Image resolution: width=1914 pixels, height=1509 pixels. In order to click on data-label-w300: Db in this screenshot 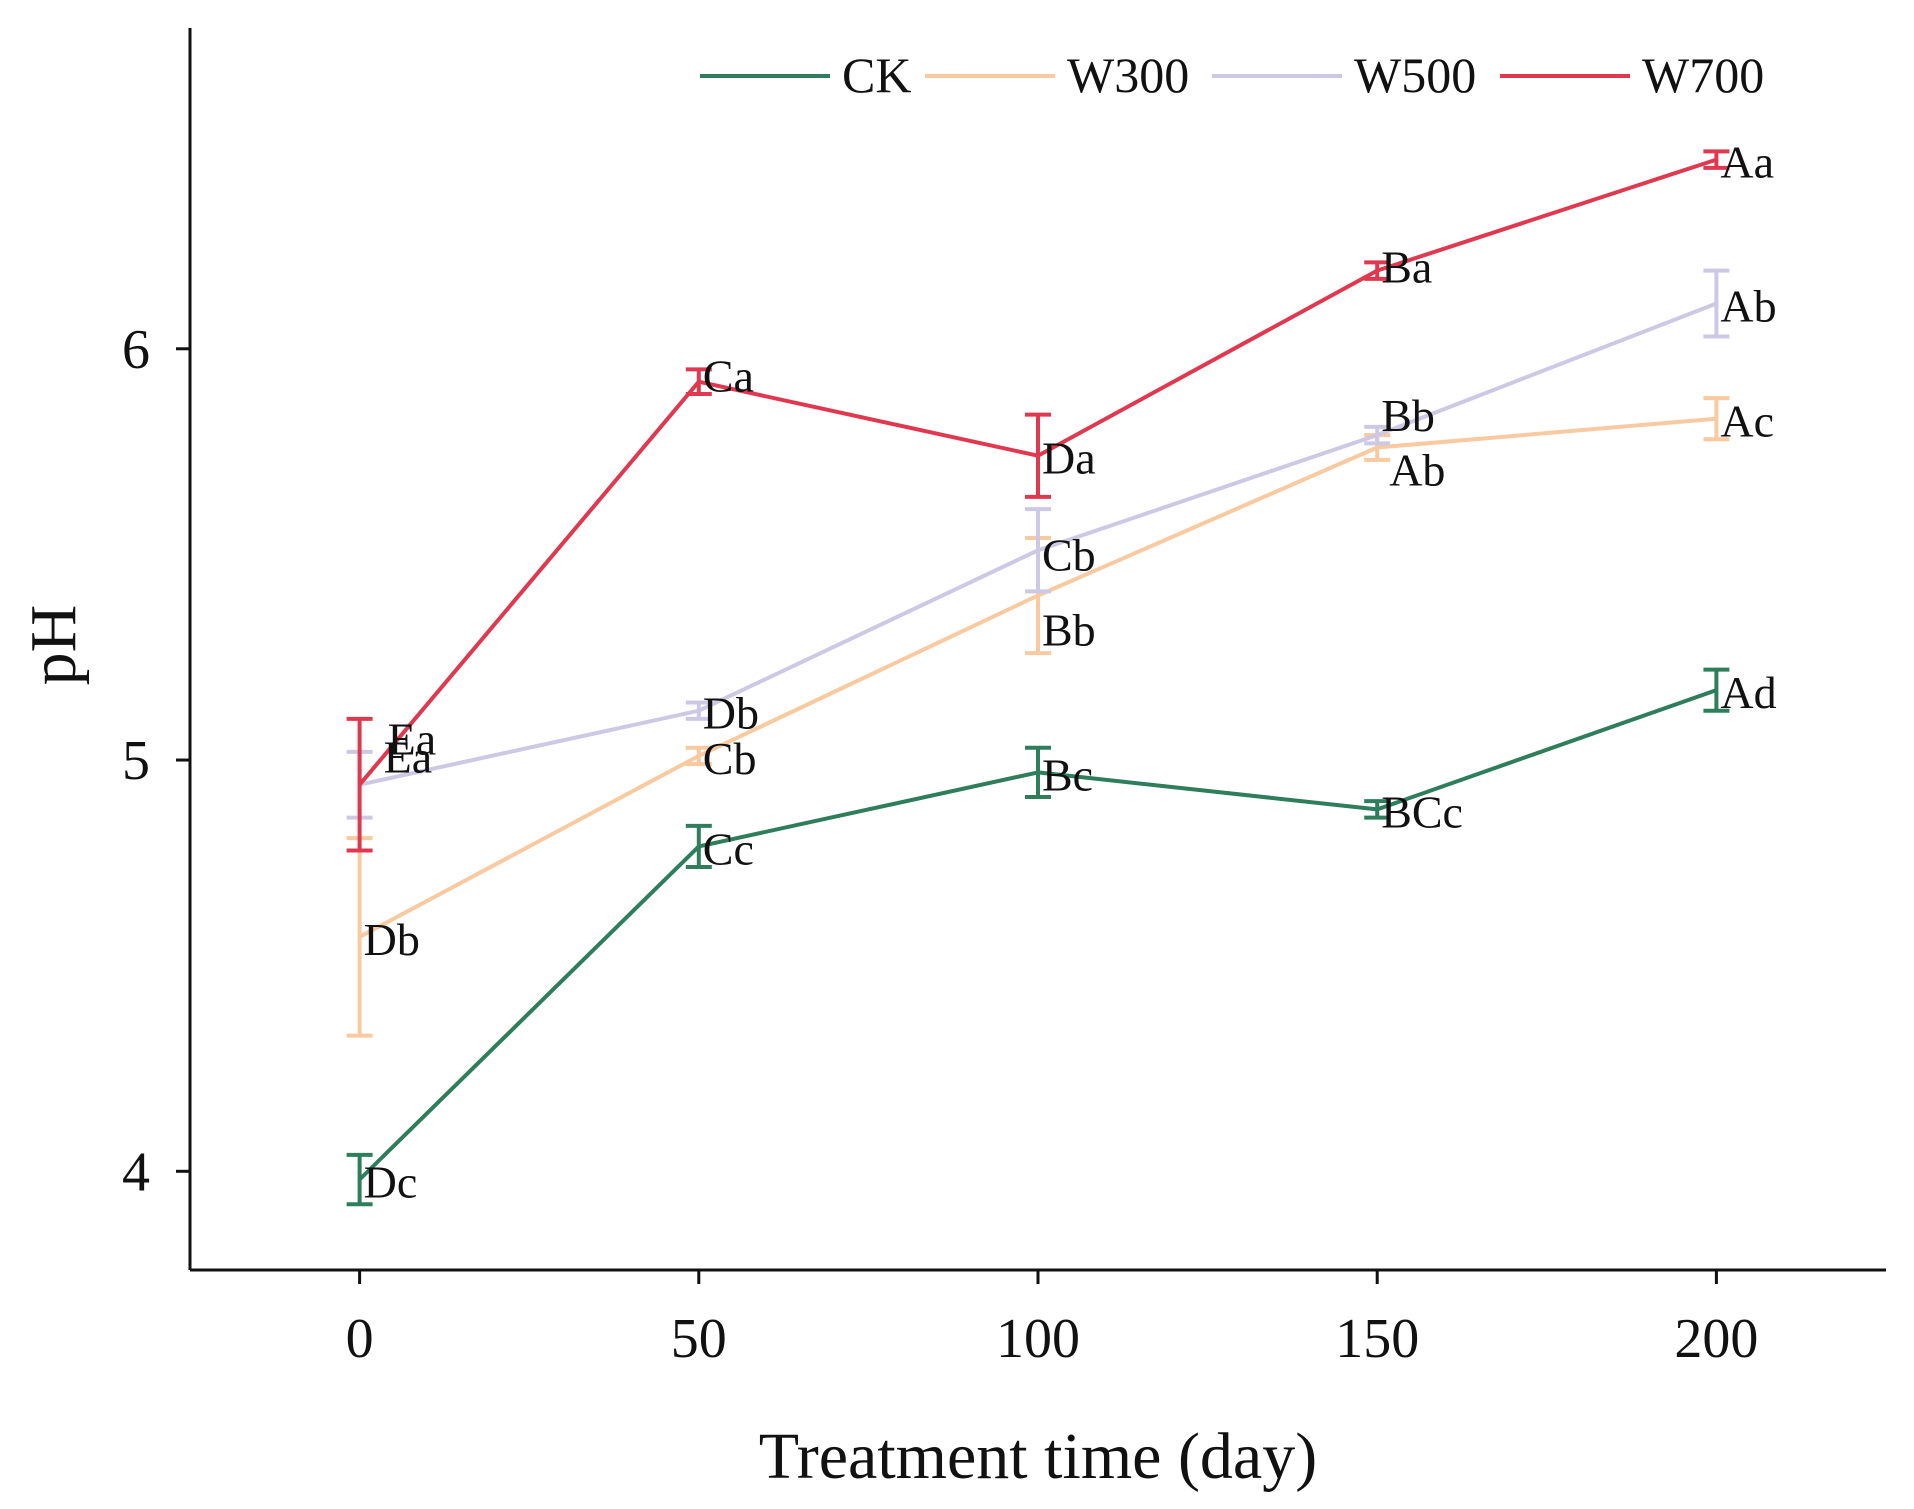, I will do `click(392, 939)`.